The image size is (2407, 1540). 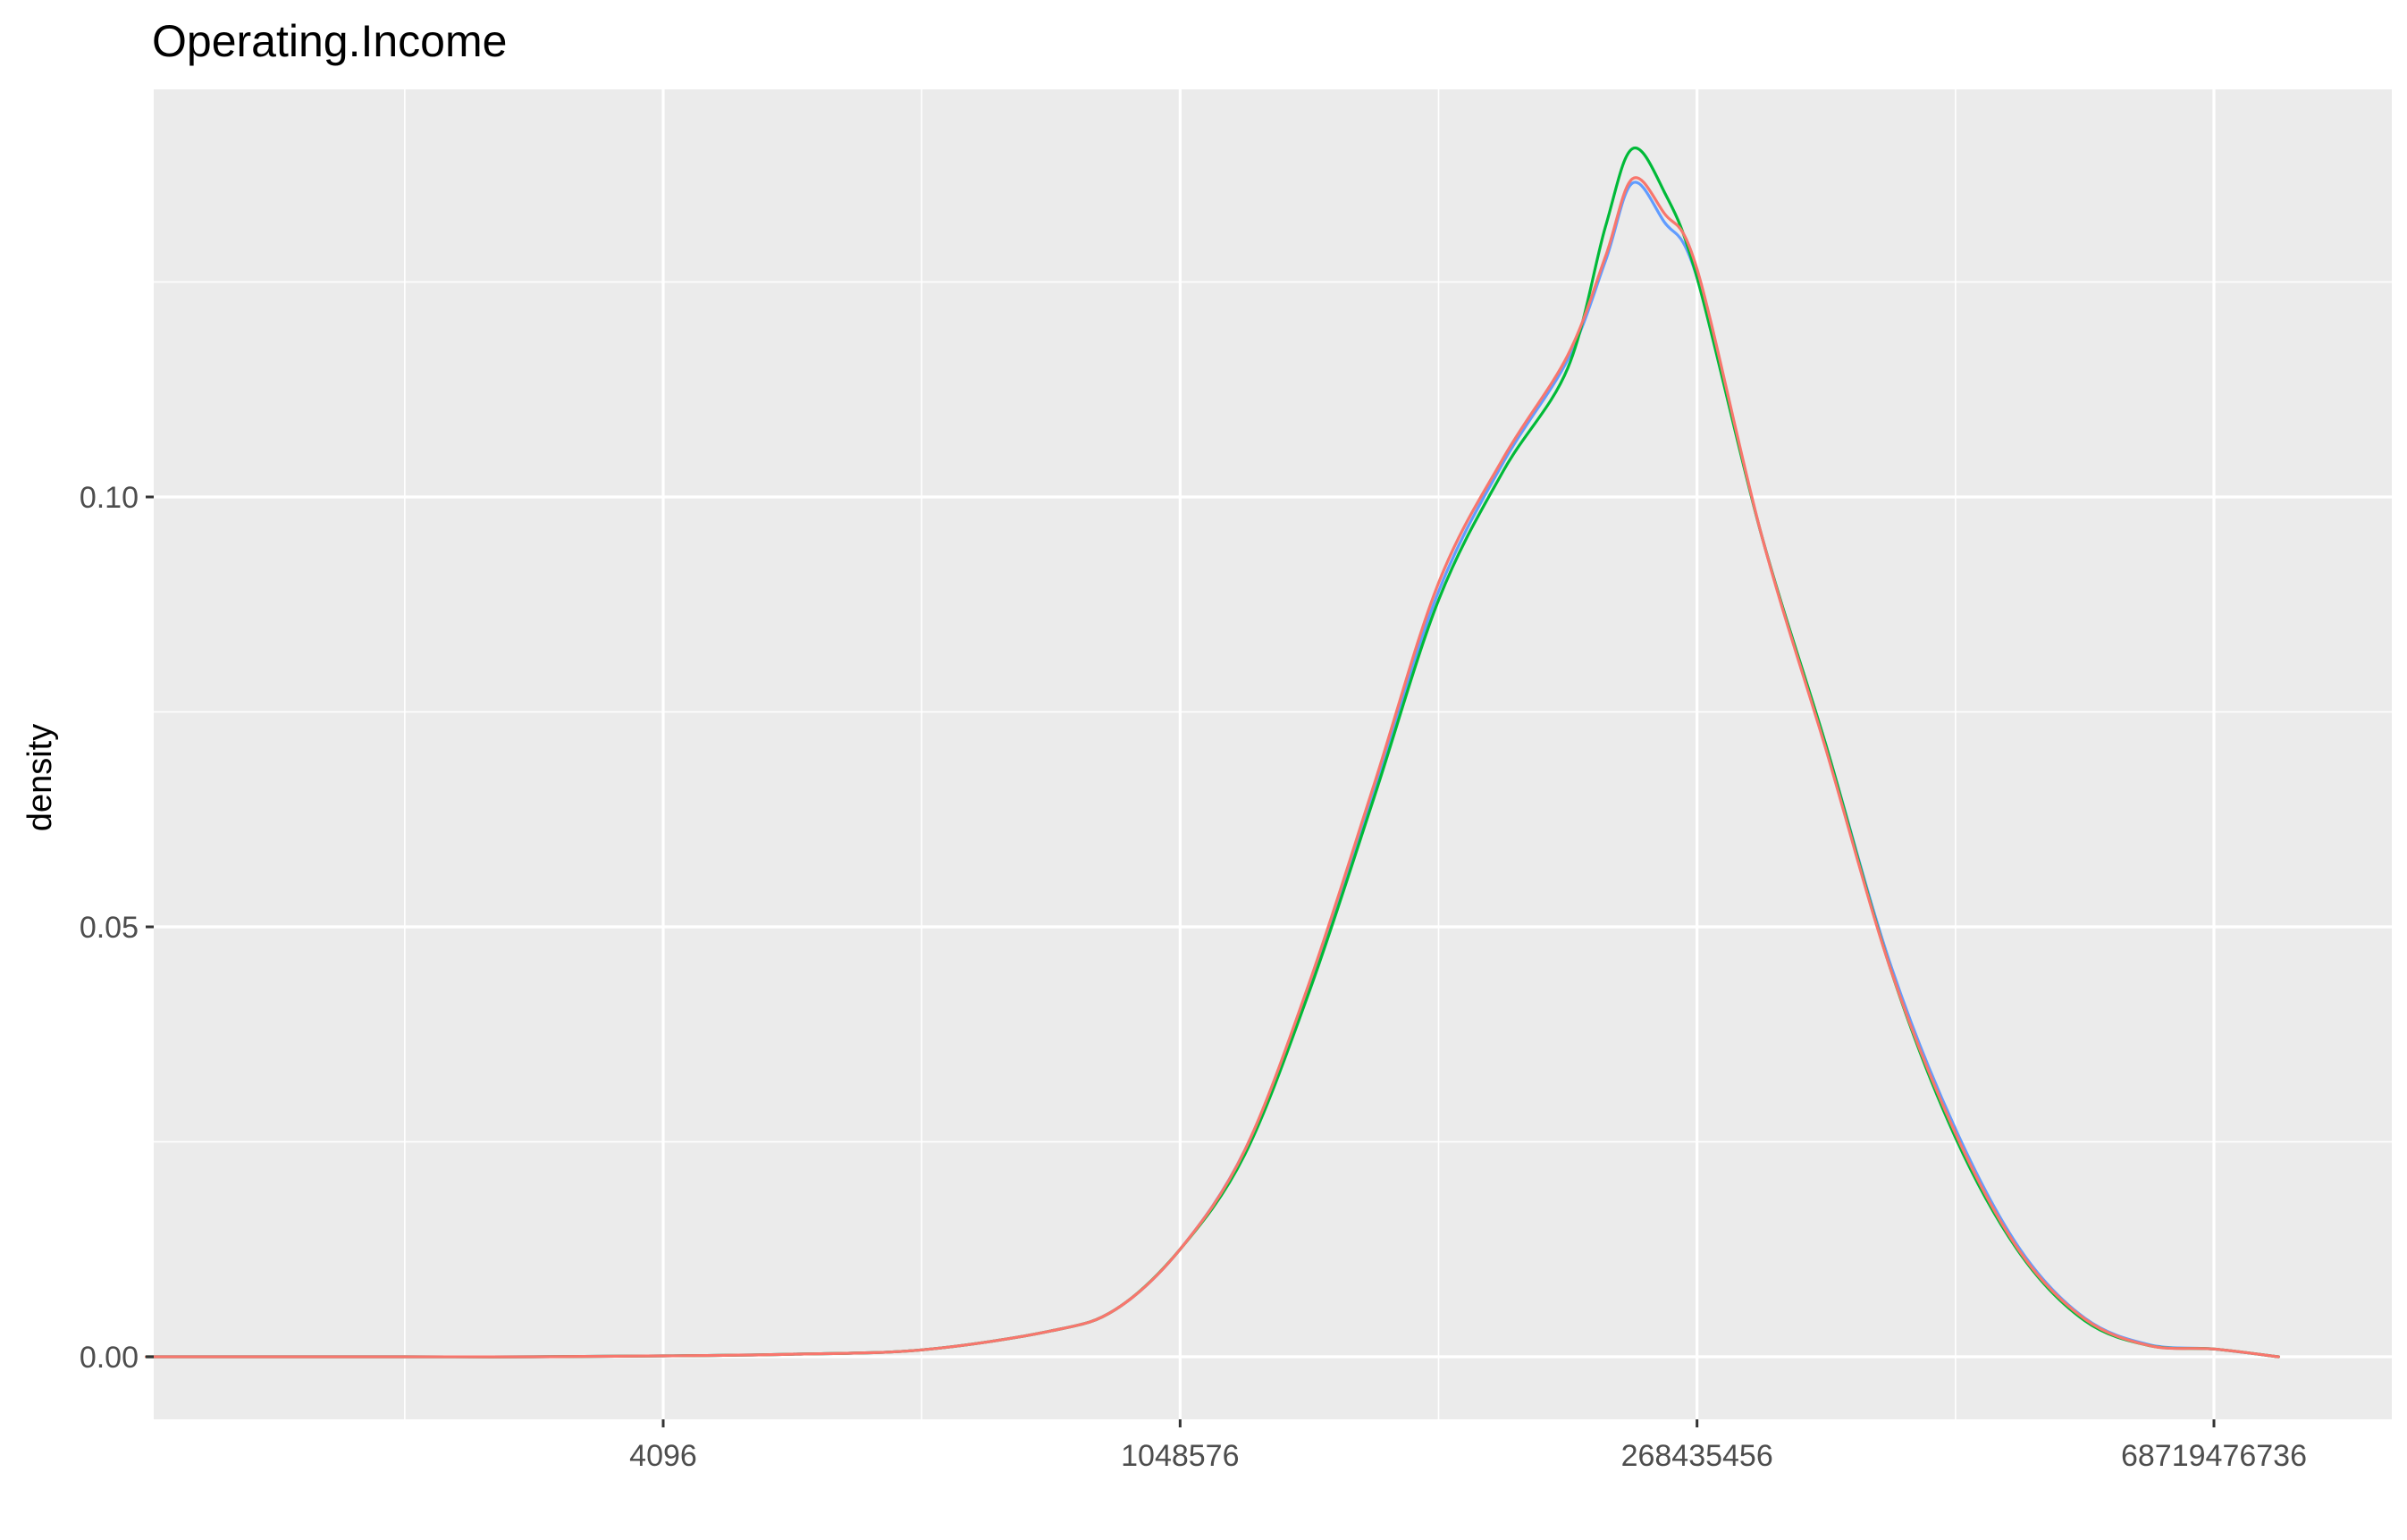 What do you see at coordinates (109, 1358) in the screenshot?
I see `y-tick-label: 0.00` at bounding box center [109, 1358].